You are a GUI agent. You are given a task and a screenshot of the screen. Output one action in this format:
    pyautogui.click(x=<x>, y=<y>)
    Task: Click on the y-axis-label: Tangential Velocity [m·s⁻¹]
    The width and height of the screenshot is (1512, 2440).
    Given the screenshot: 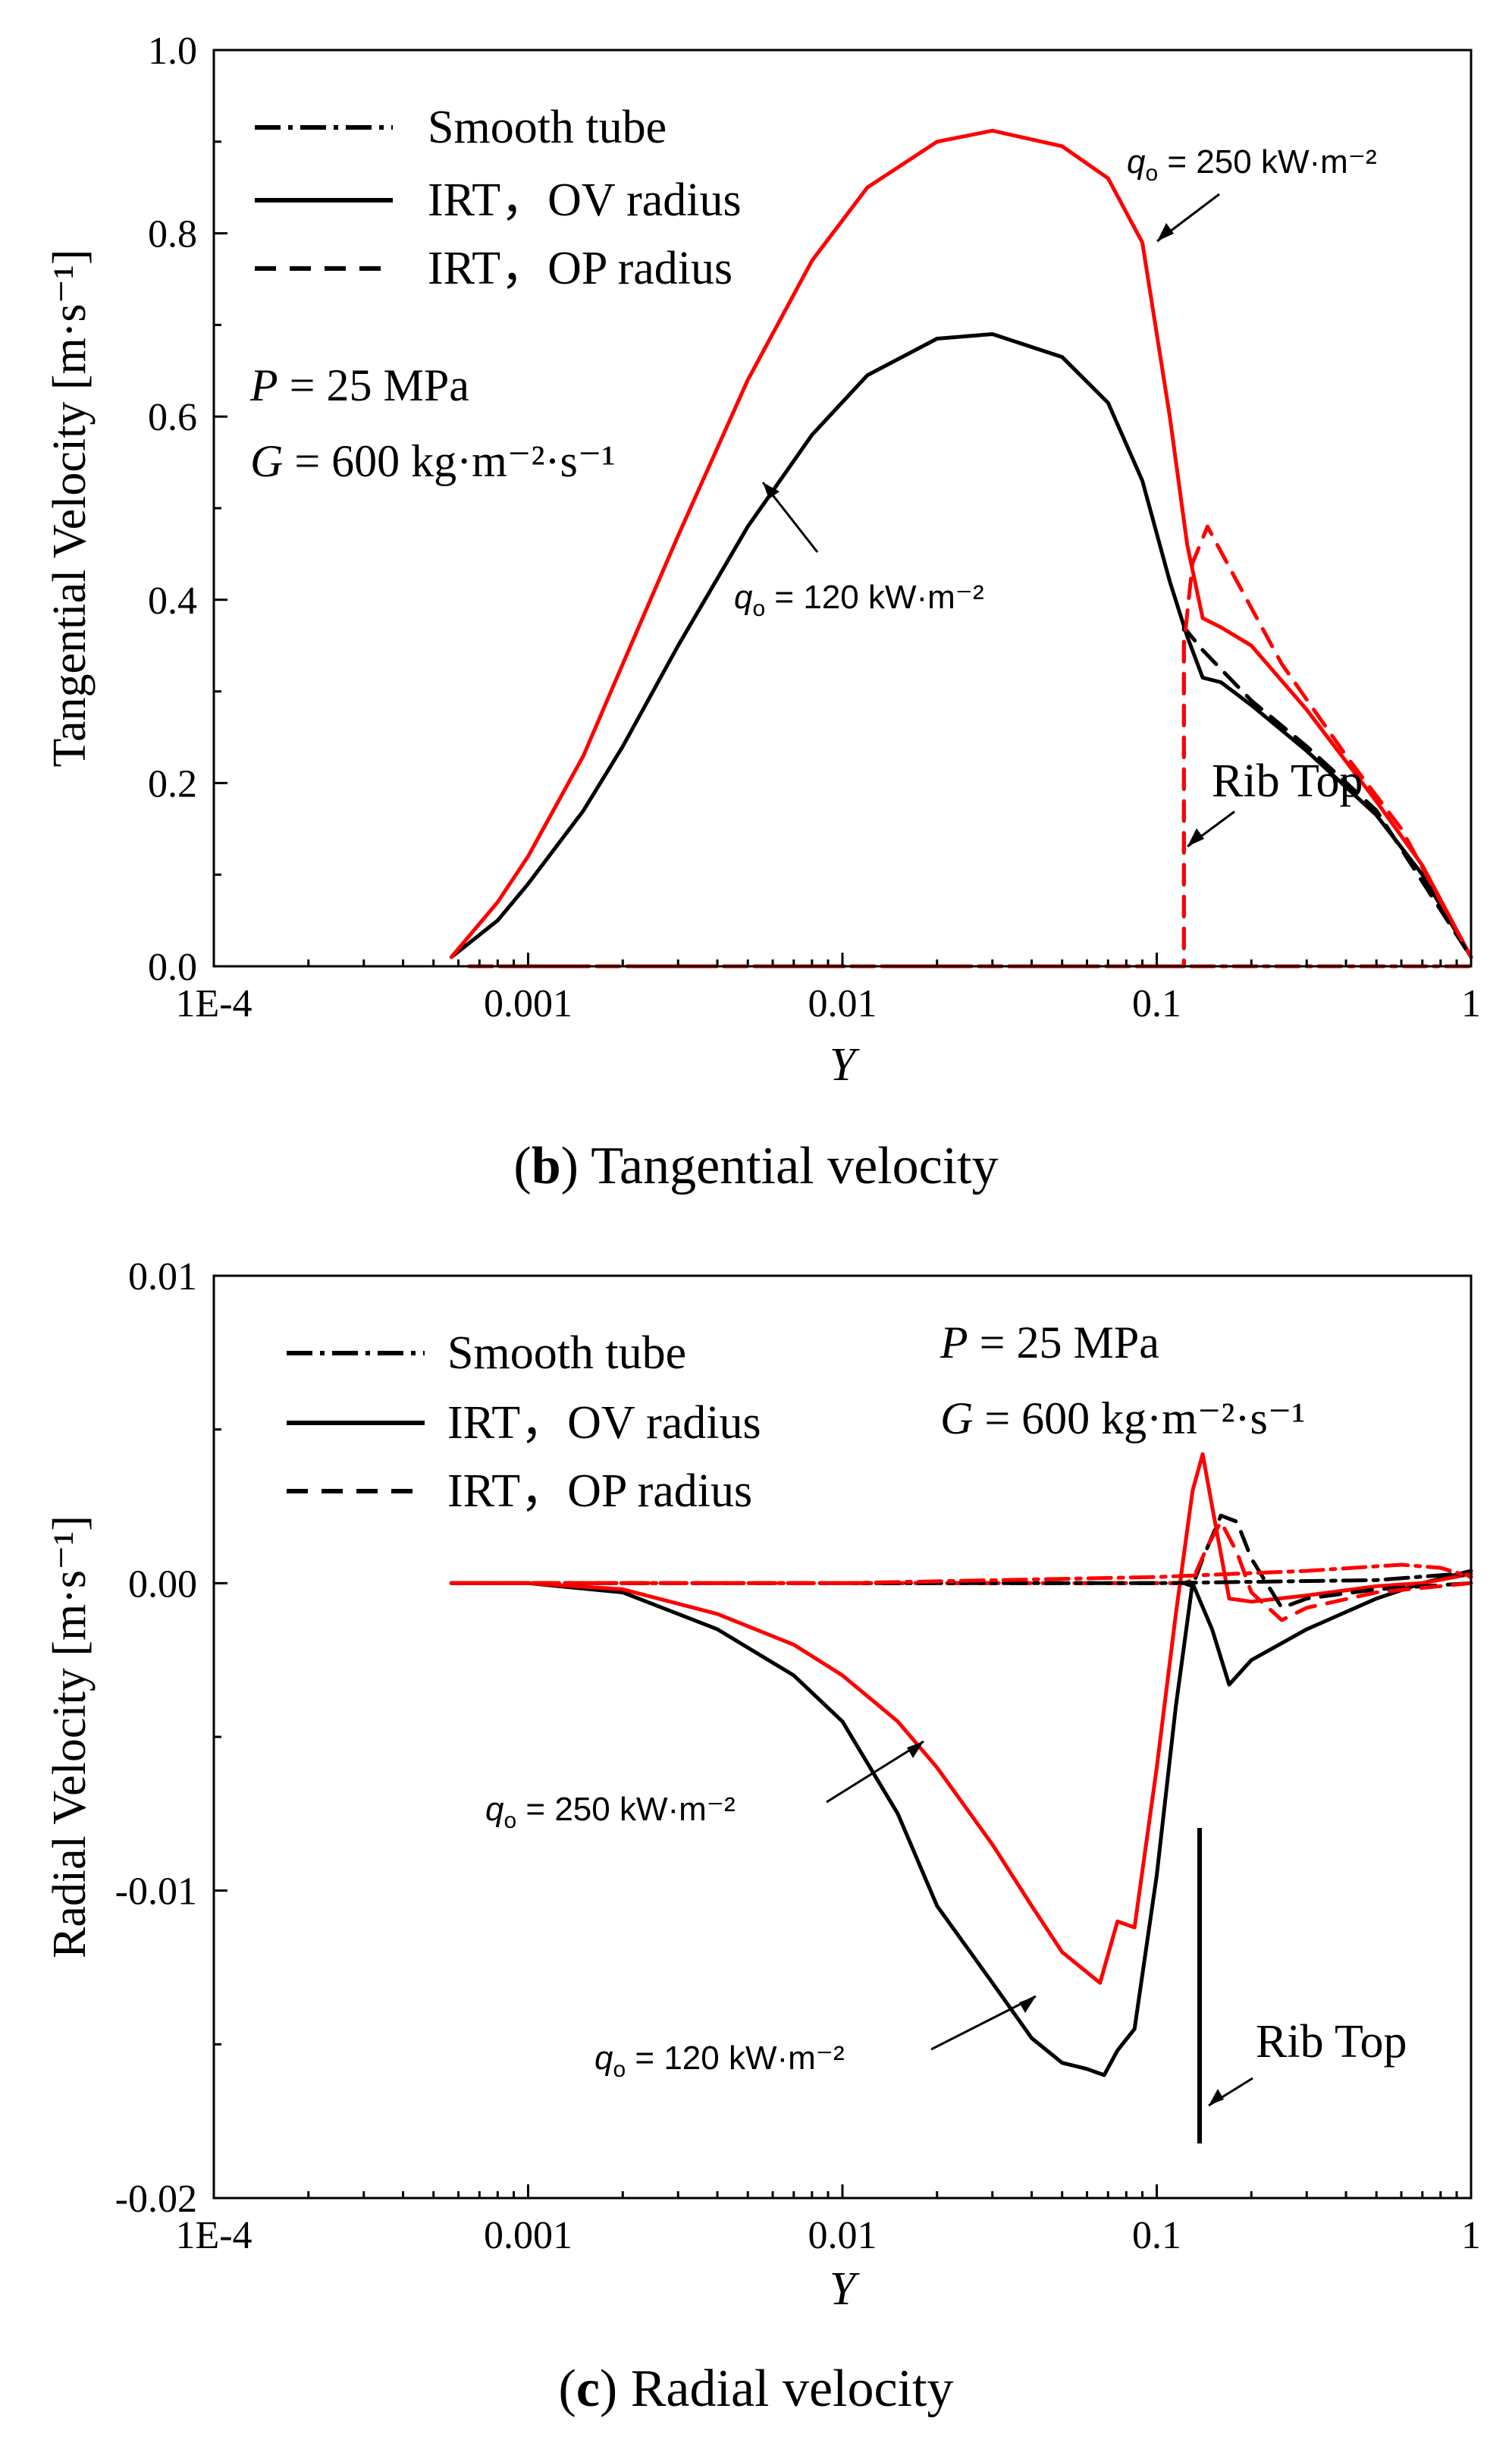 What is the action you would take?
    pyautogui.click(x=70, y=509)
    